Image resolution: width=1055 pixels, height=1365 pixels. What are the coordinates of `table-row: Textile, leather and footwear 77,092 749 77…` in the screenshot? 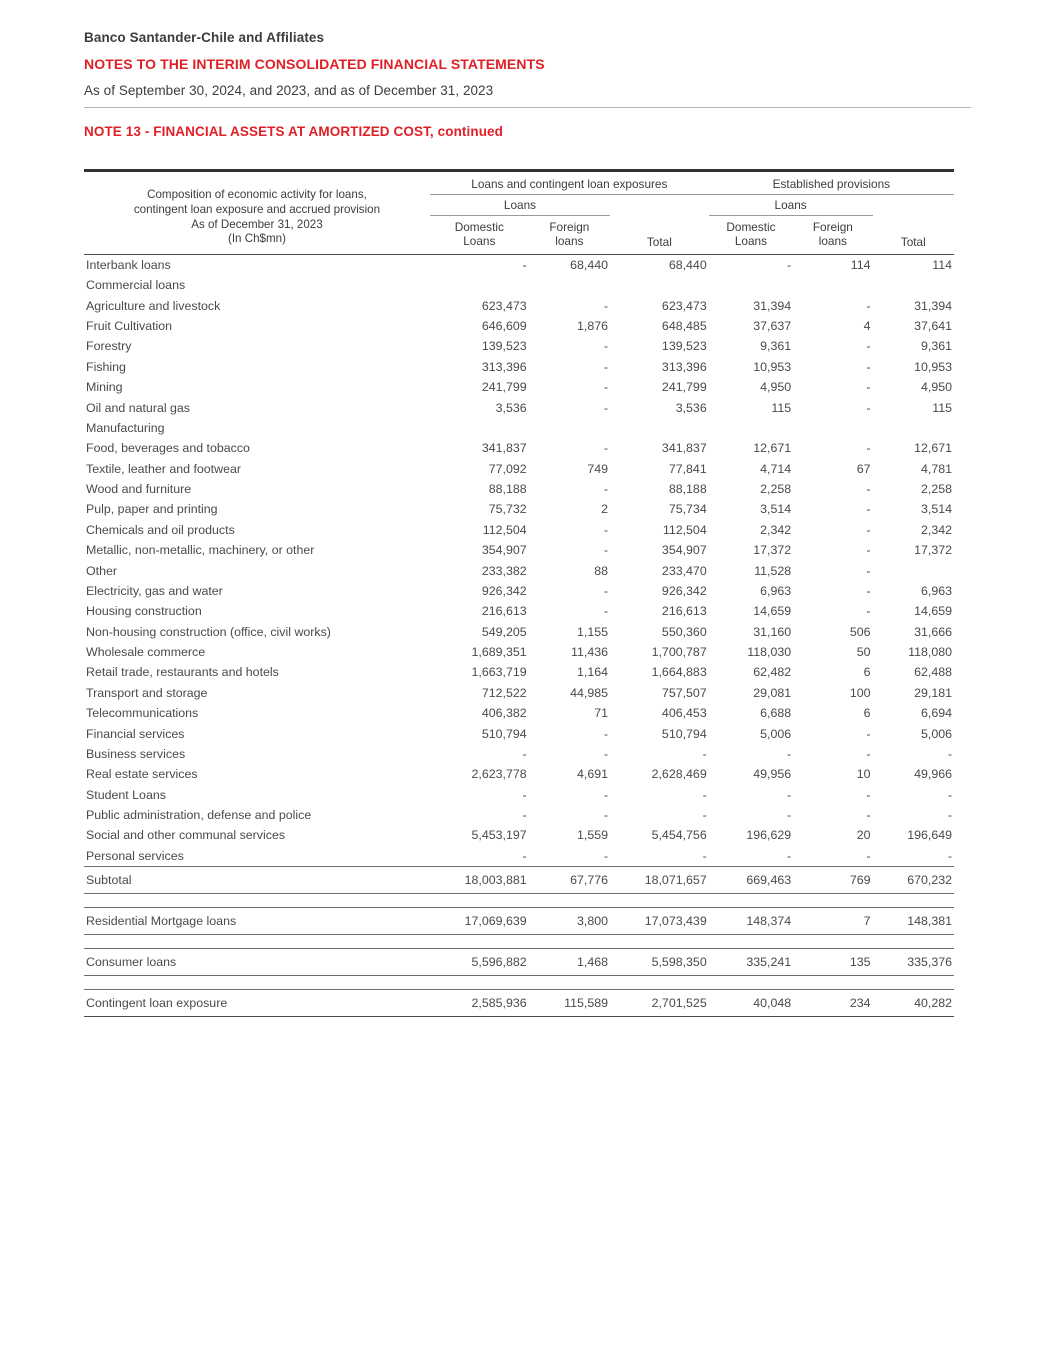 It's located at (519, 469).